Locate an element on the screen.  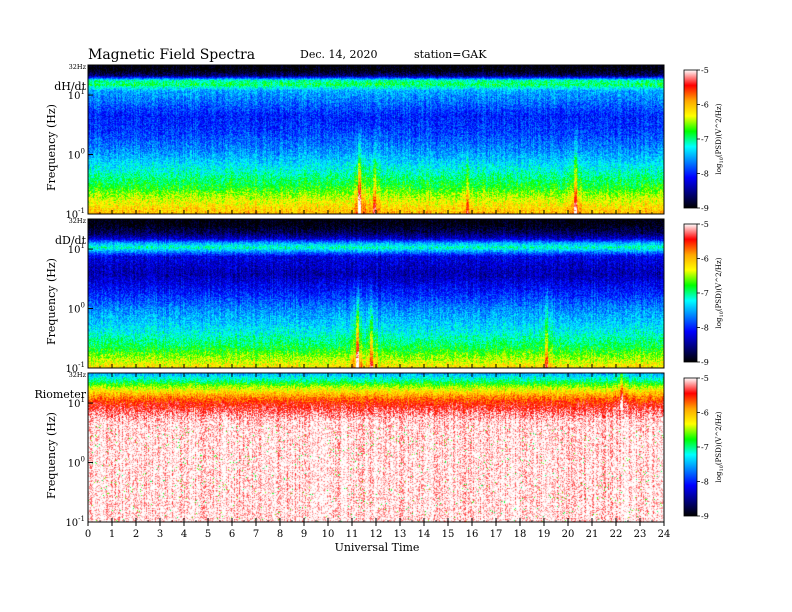
x-tick-label: 21 is located at coordinates (592, 534).